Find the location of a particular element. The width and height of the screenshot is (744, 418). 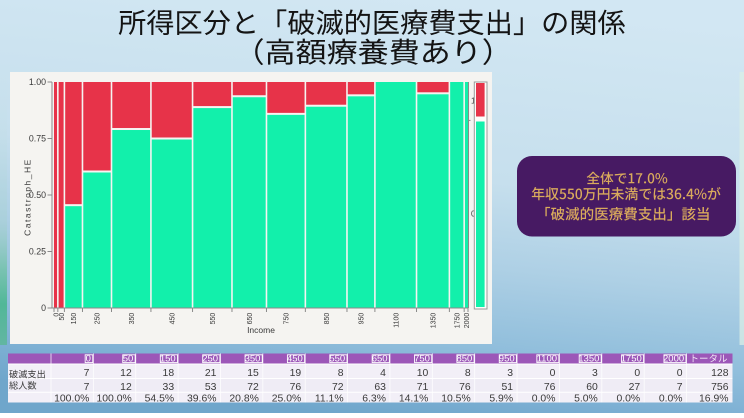

svg-text: 27 is located at coordinates (635, 387).